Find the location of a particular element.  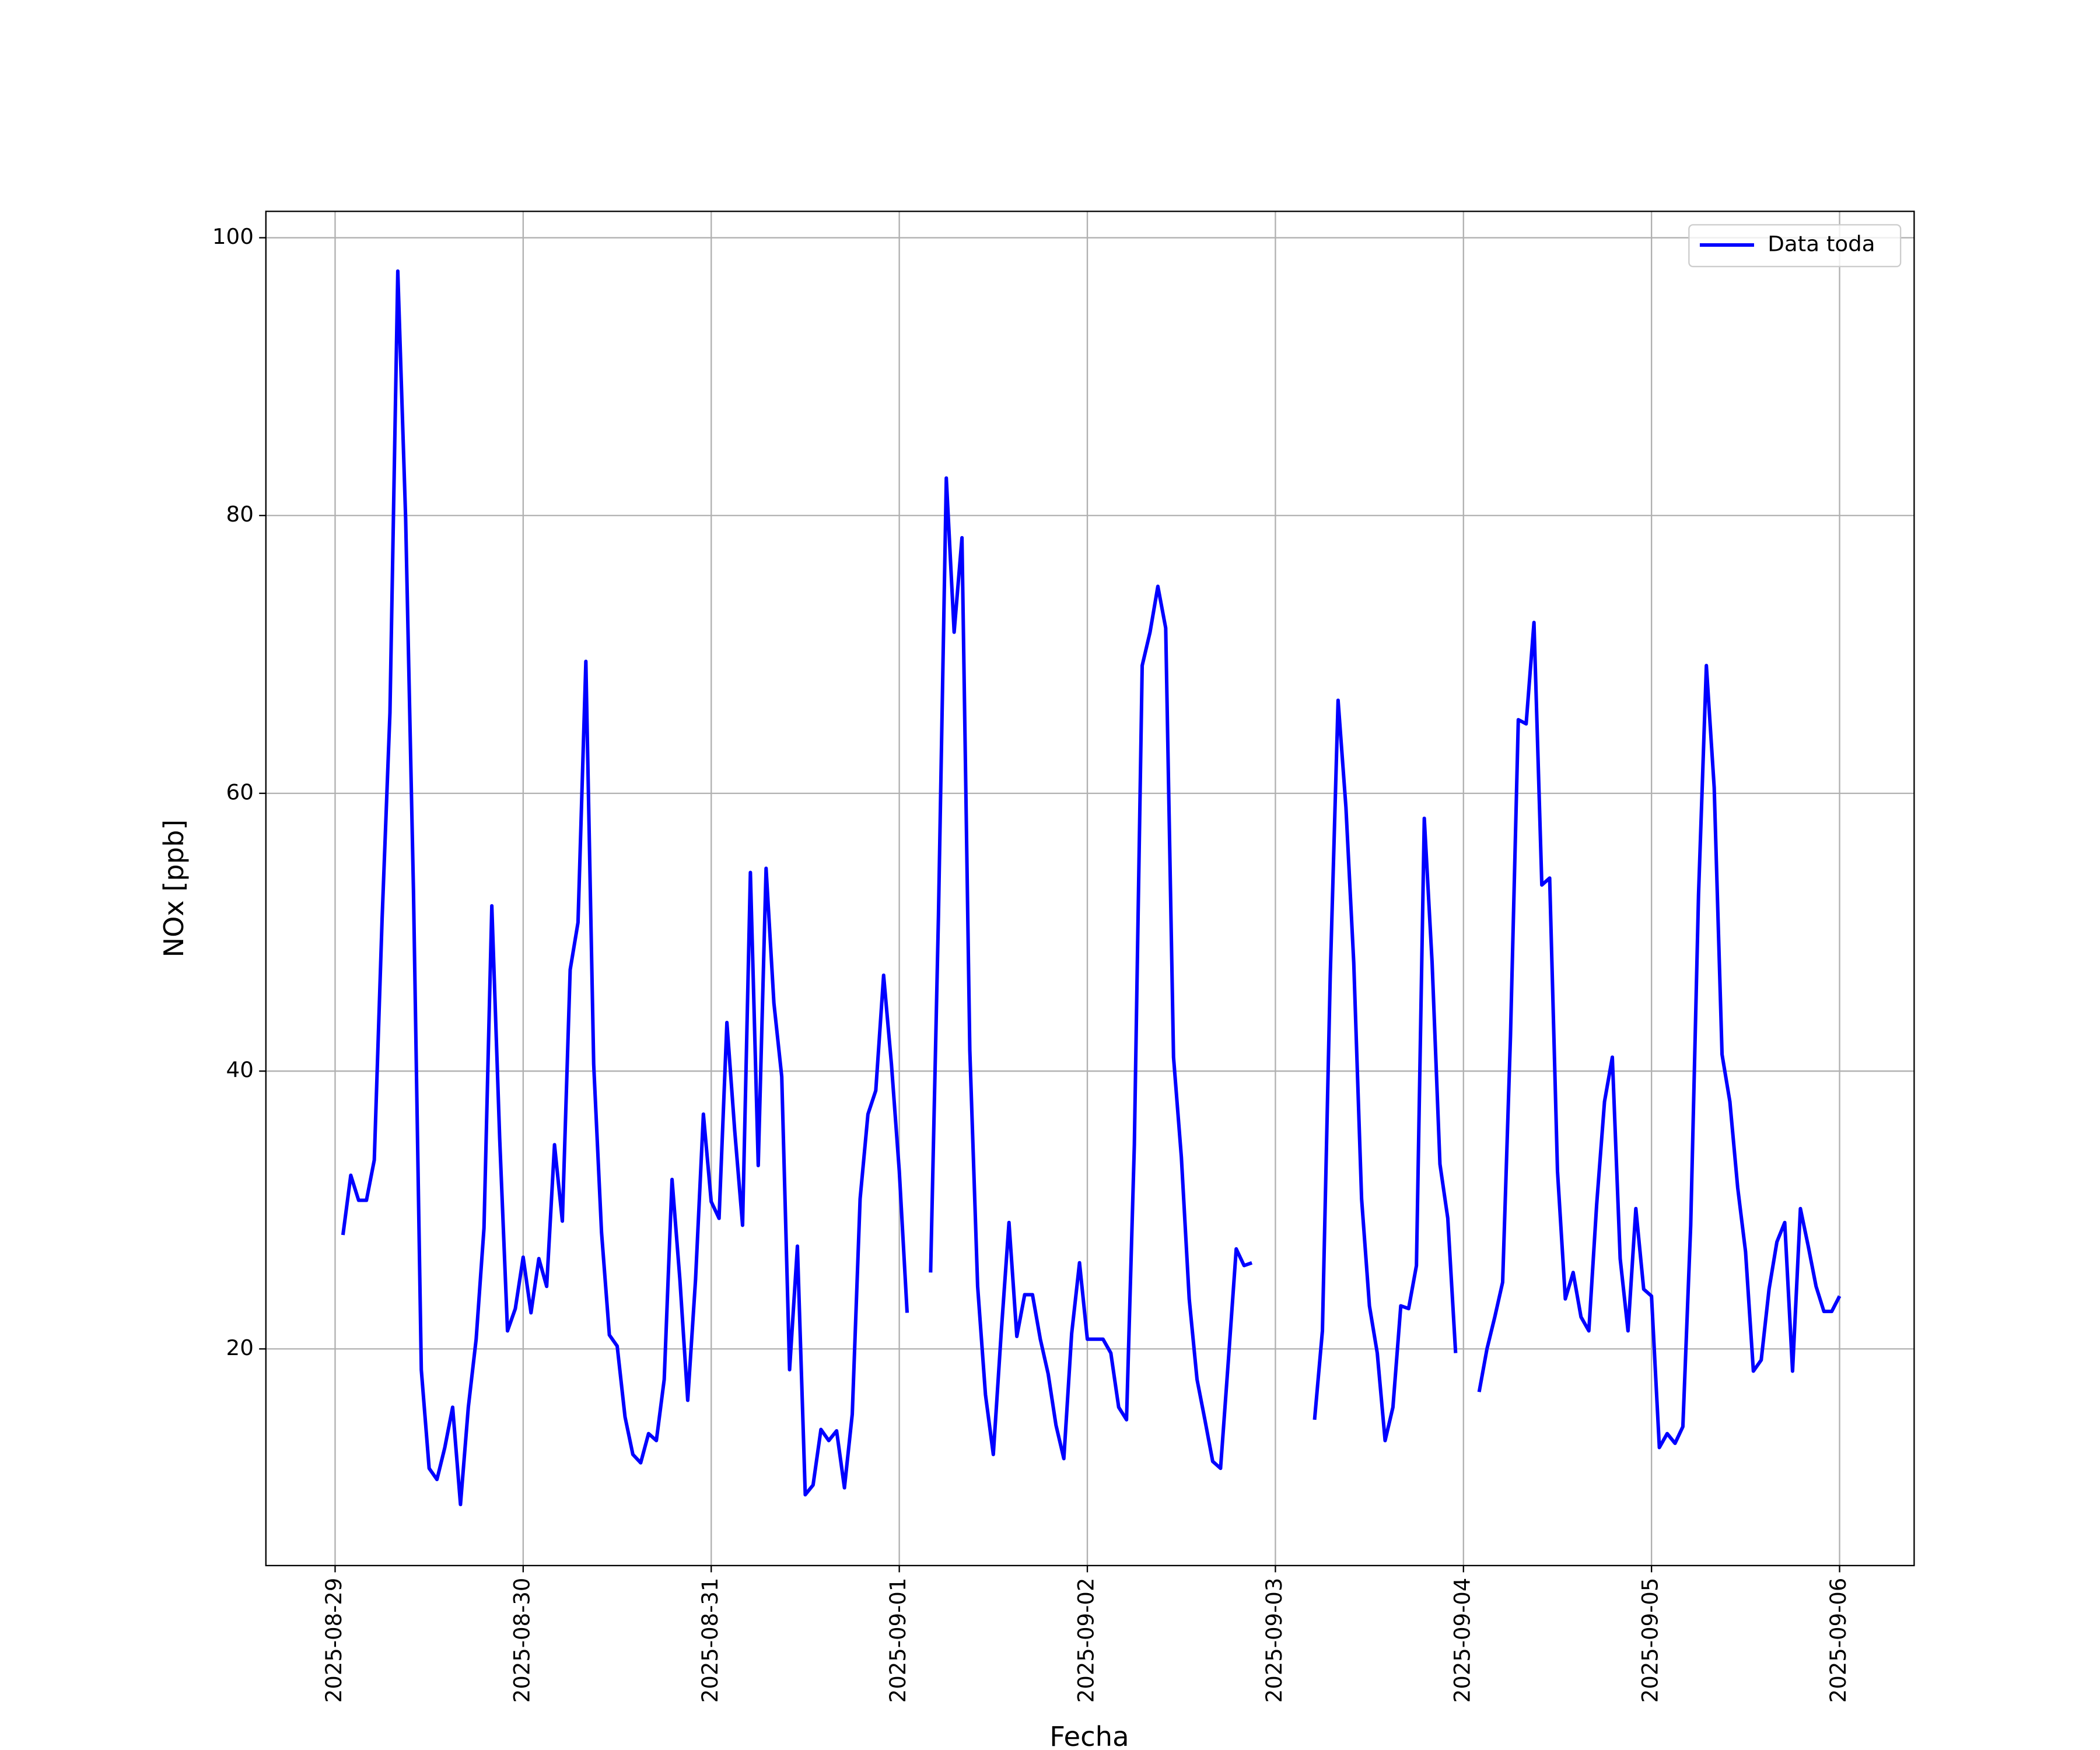

x-tick-label: 2025-09-02 is located at coordinates (1085, 1640).